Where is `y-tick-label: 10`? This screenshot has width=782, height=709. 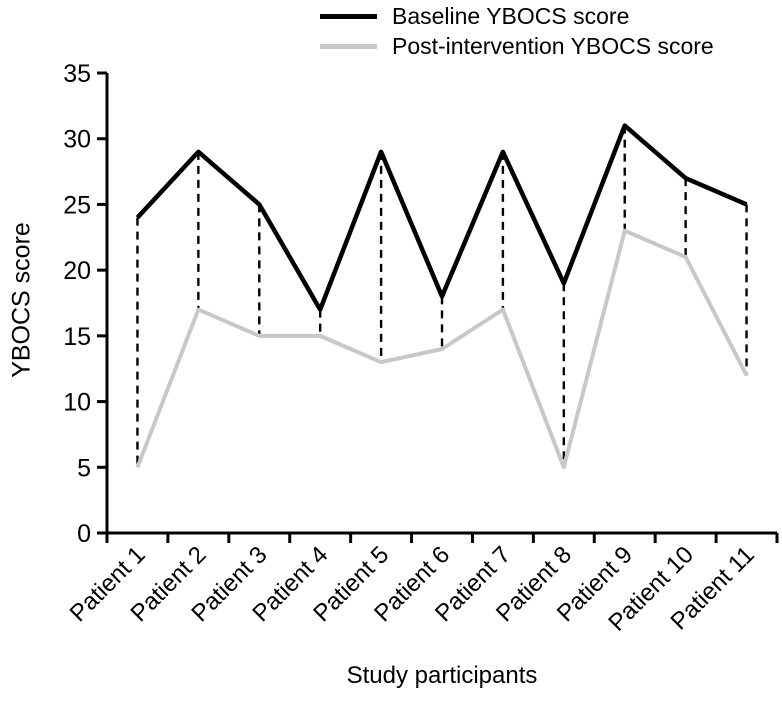
y-tick-label: 10 is located at coordinates (77, 403).